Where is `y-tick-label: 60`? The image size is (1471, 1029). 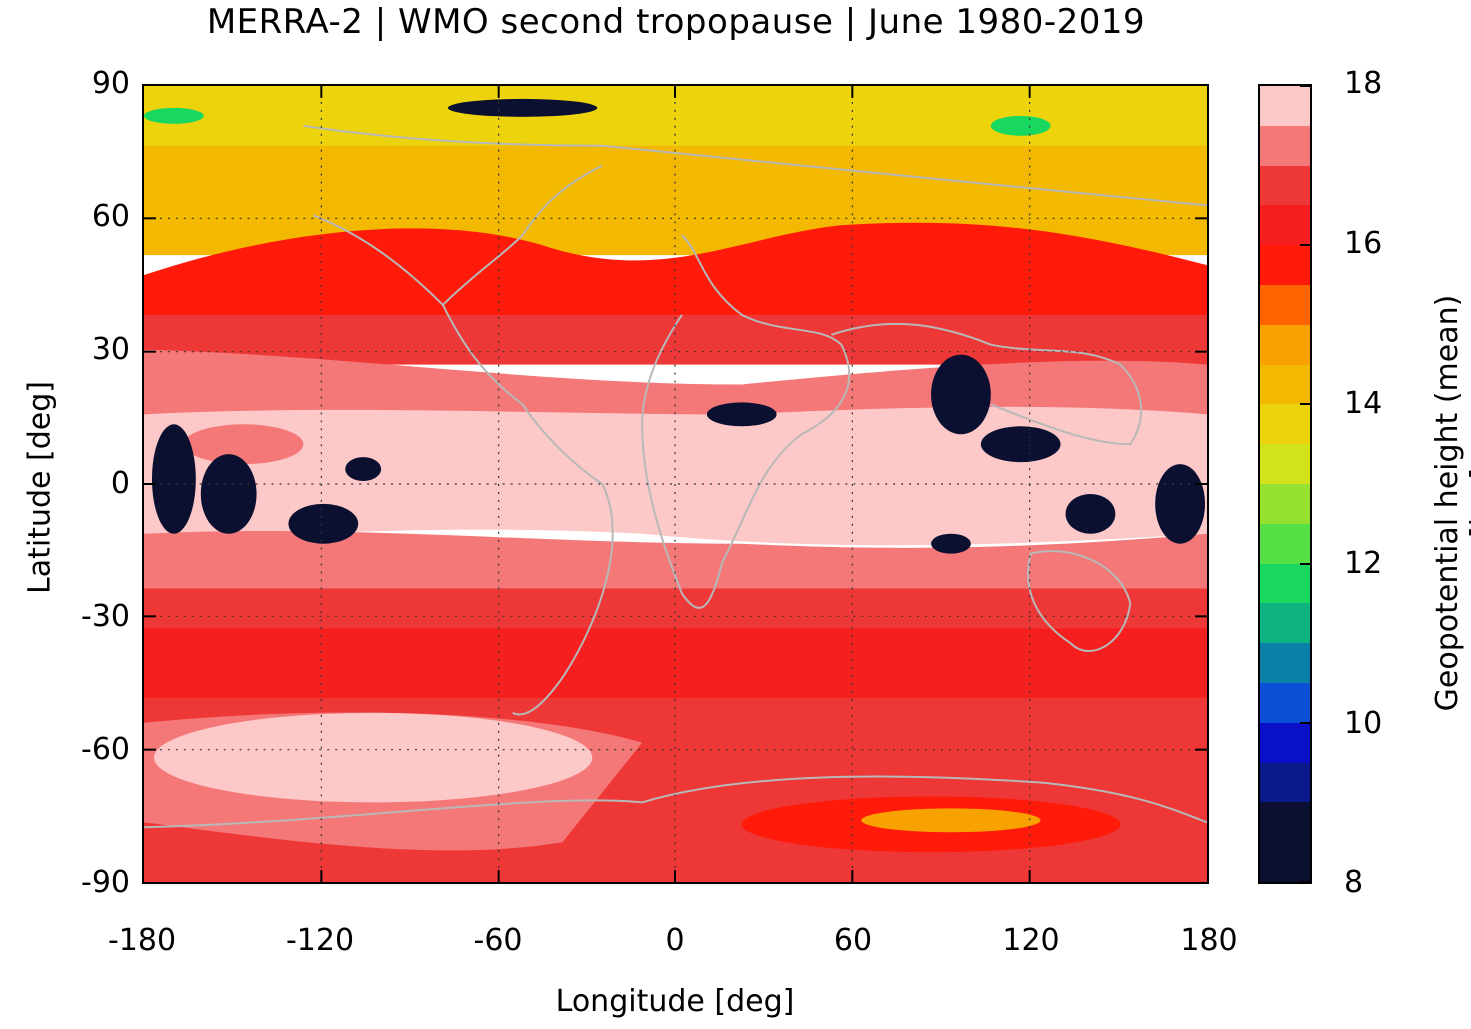
y-tick-label: 60 is located at coordinates (110, 216).